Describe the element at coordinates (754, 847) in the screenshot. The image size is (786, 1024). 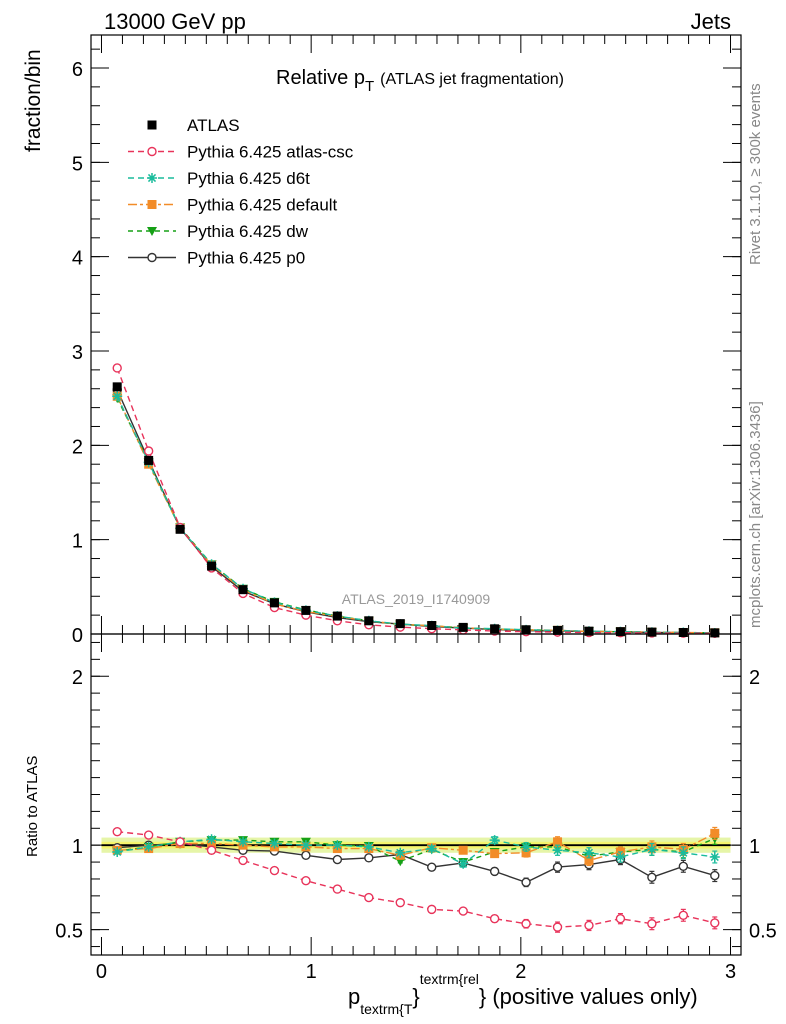
I see `ratio-ytick-label-right: 1` at that location.